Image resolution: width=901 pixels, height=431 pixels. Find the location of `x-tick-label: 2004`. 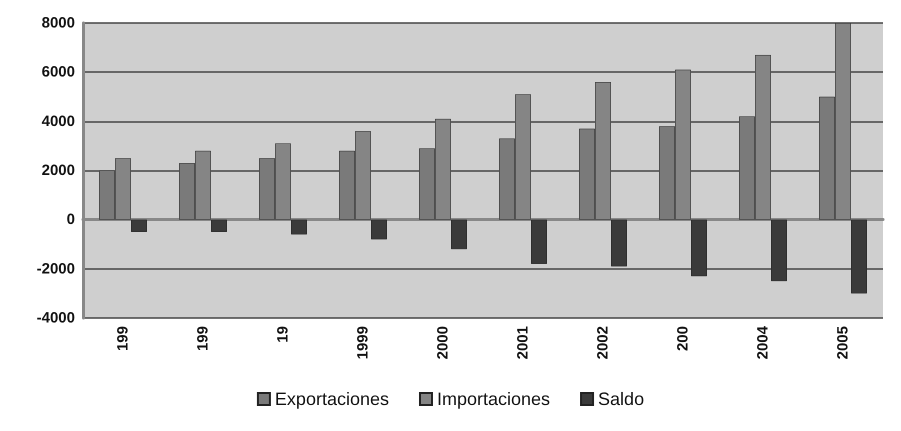

x-tick-label: 2004 is located at coordinates (763, 342).